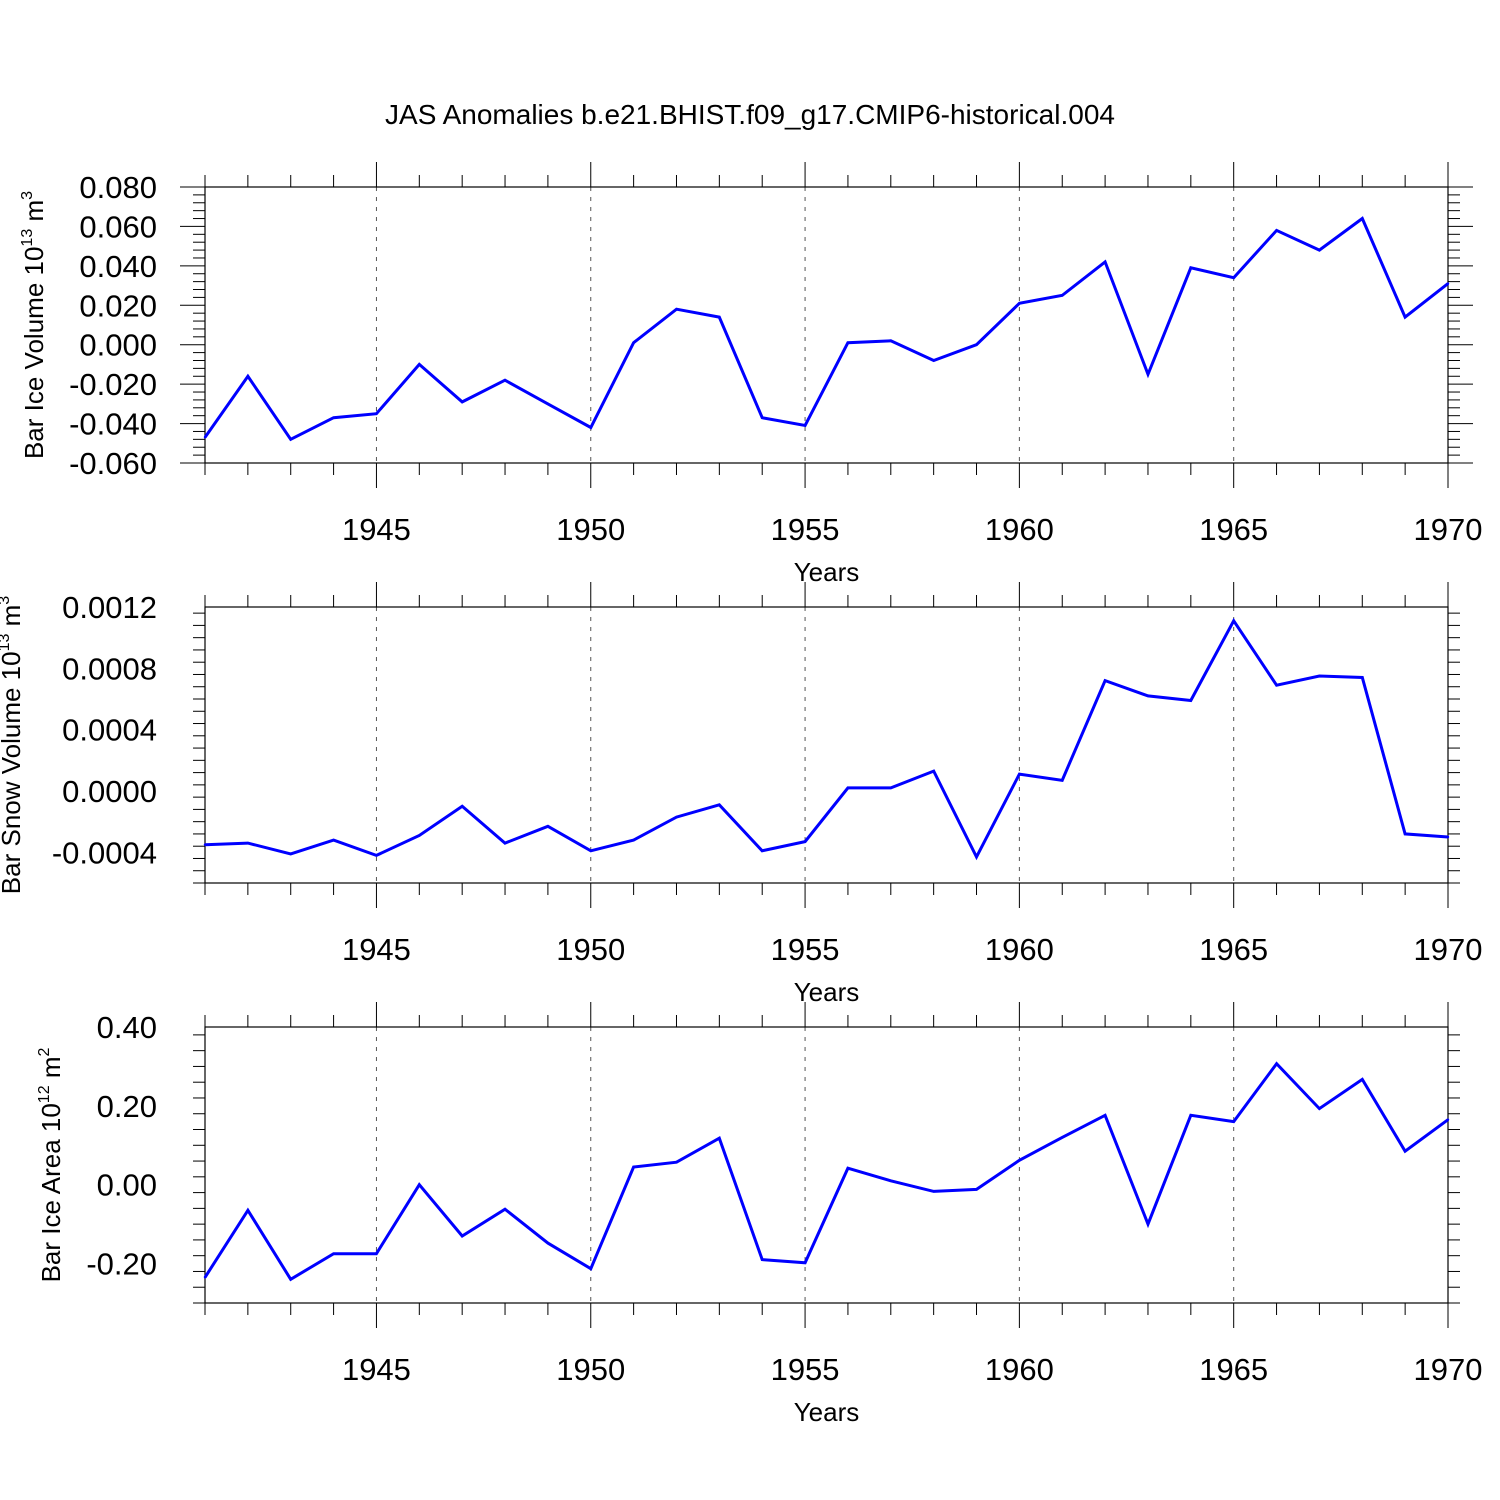 The image size is (1500, 1500). I want to click on chart-3-x-tick-label-1: 1950, so click(590, 1369).